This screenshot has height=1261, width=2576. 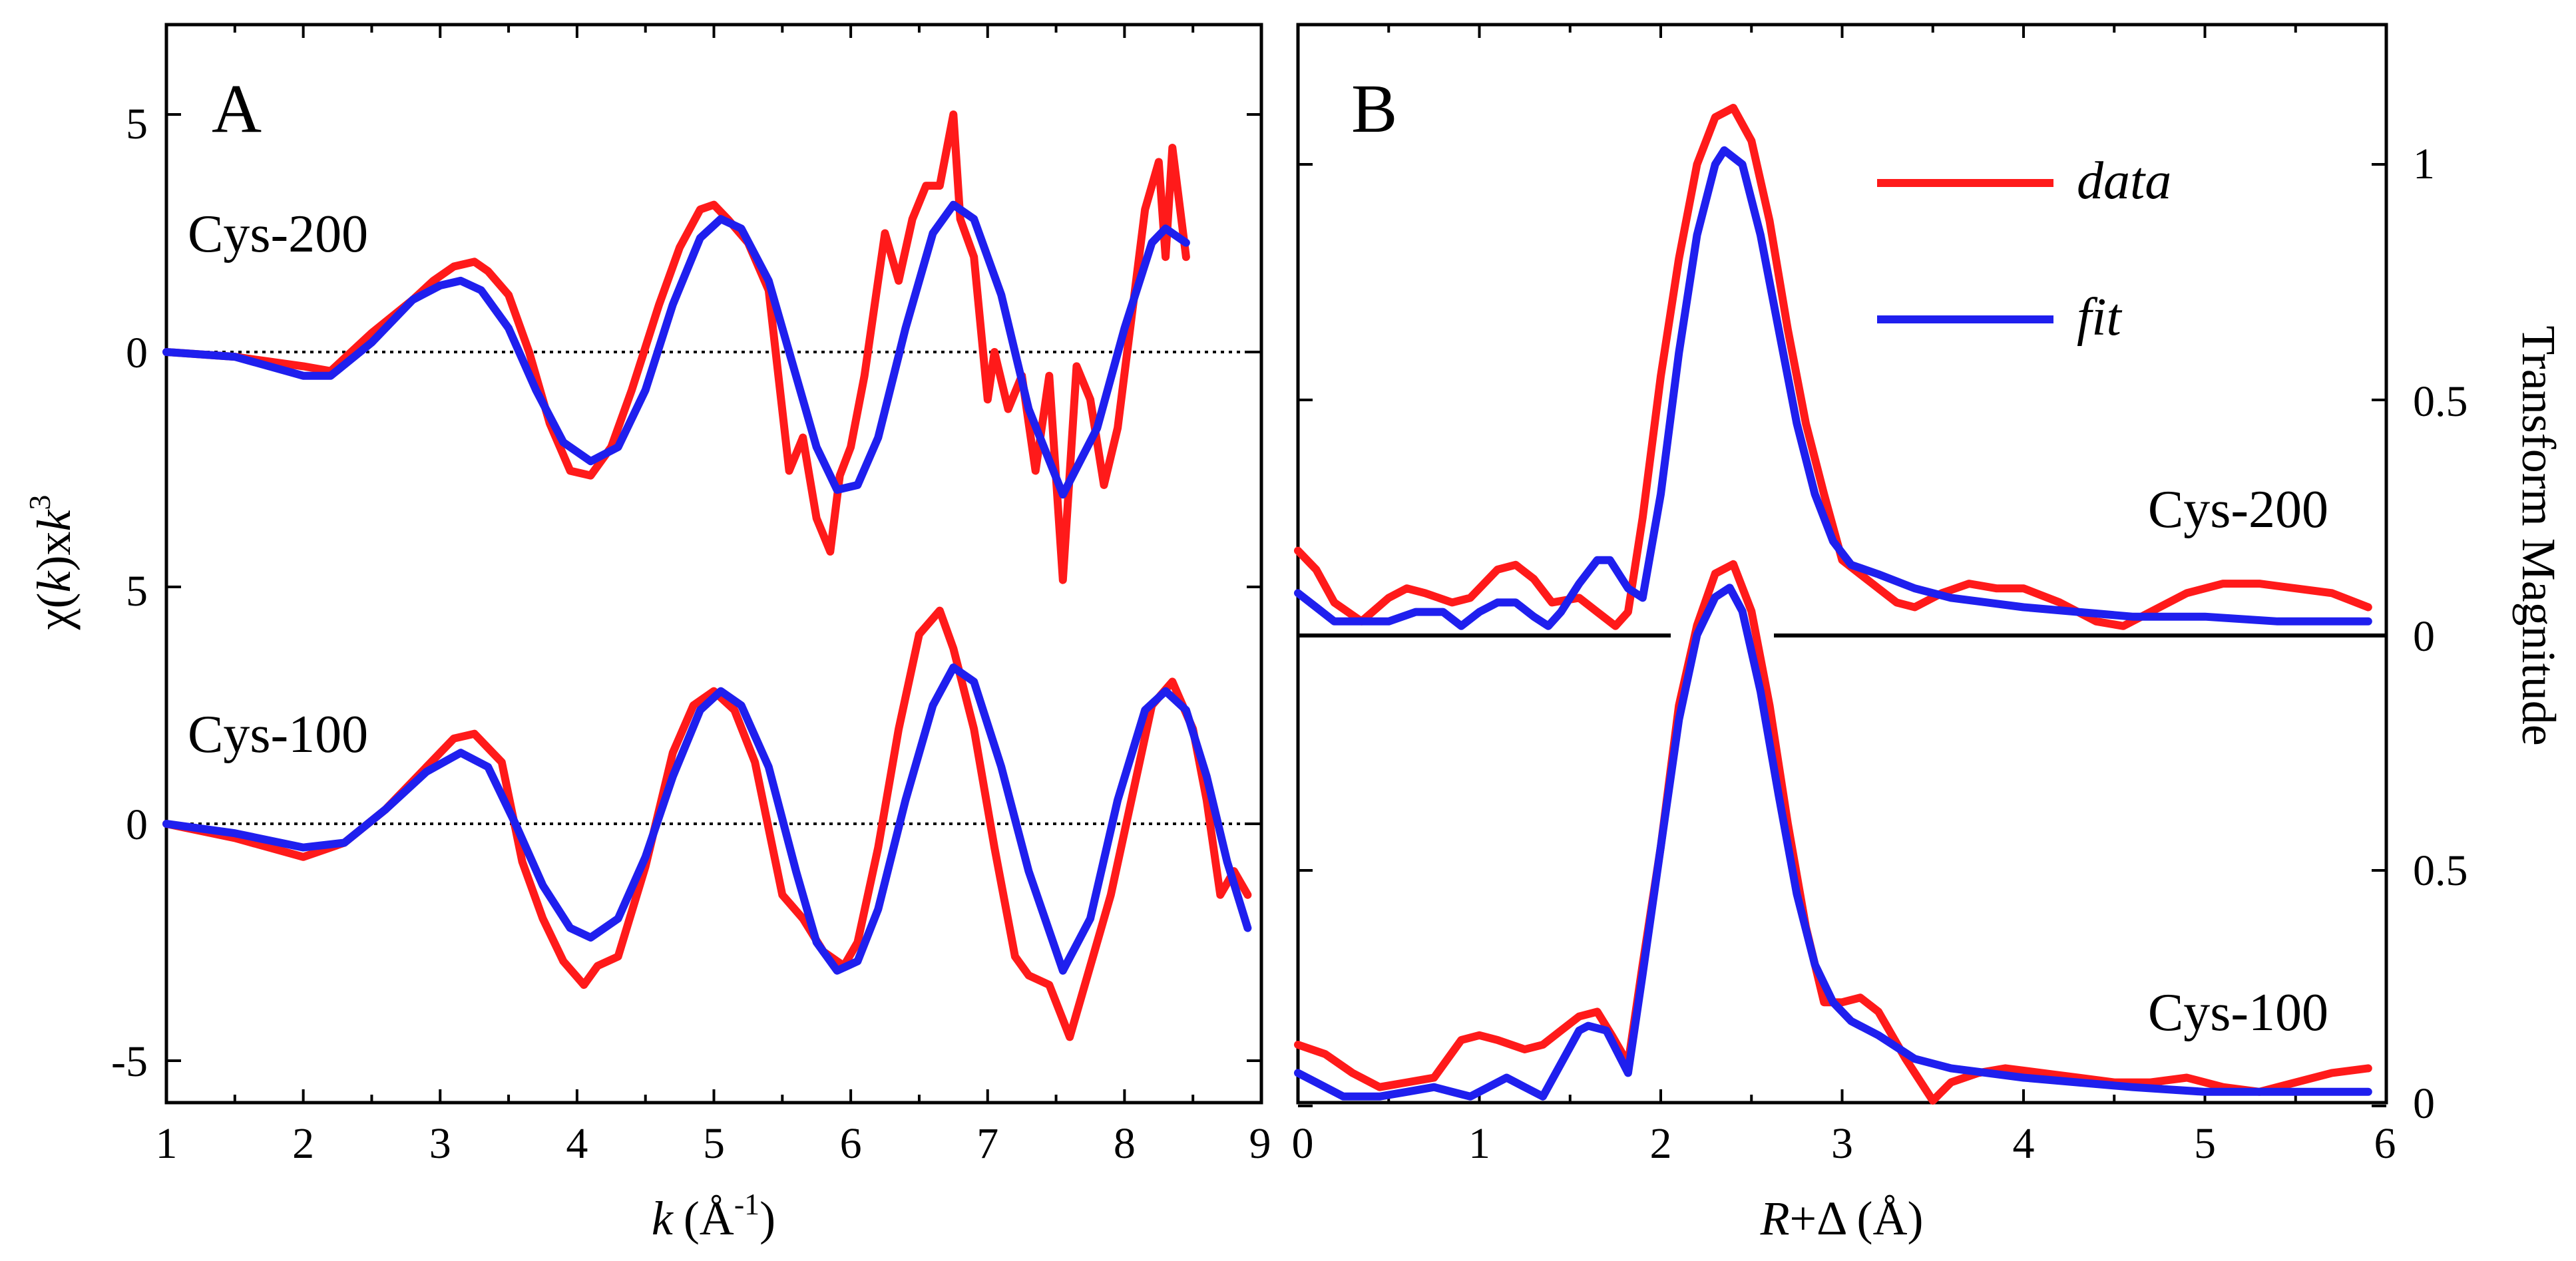 I want to click on panel-a-y-axis-label: χ(k)xk3, so click(x=52, y=563).